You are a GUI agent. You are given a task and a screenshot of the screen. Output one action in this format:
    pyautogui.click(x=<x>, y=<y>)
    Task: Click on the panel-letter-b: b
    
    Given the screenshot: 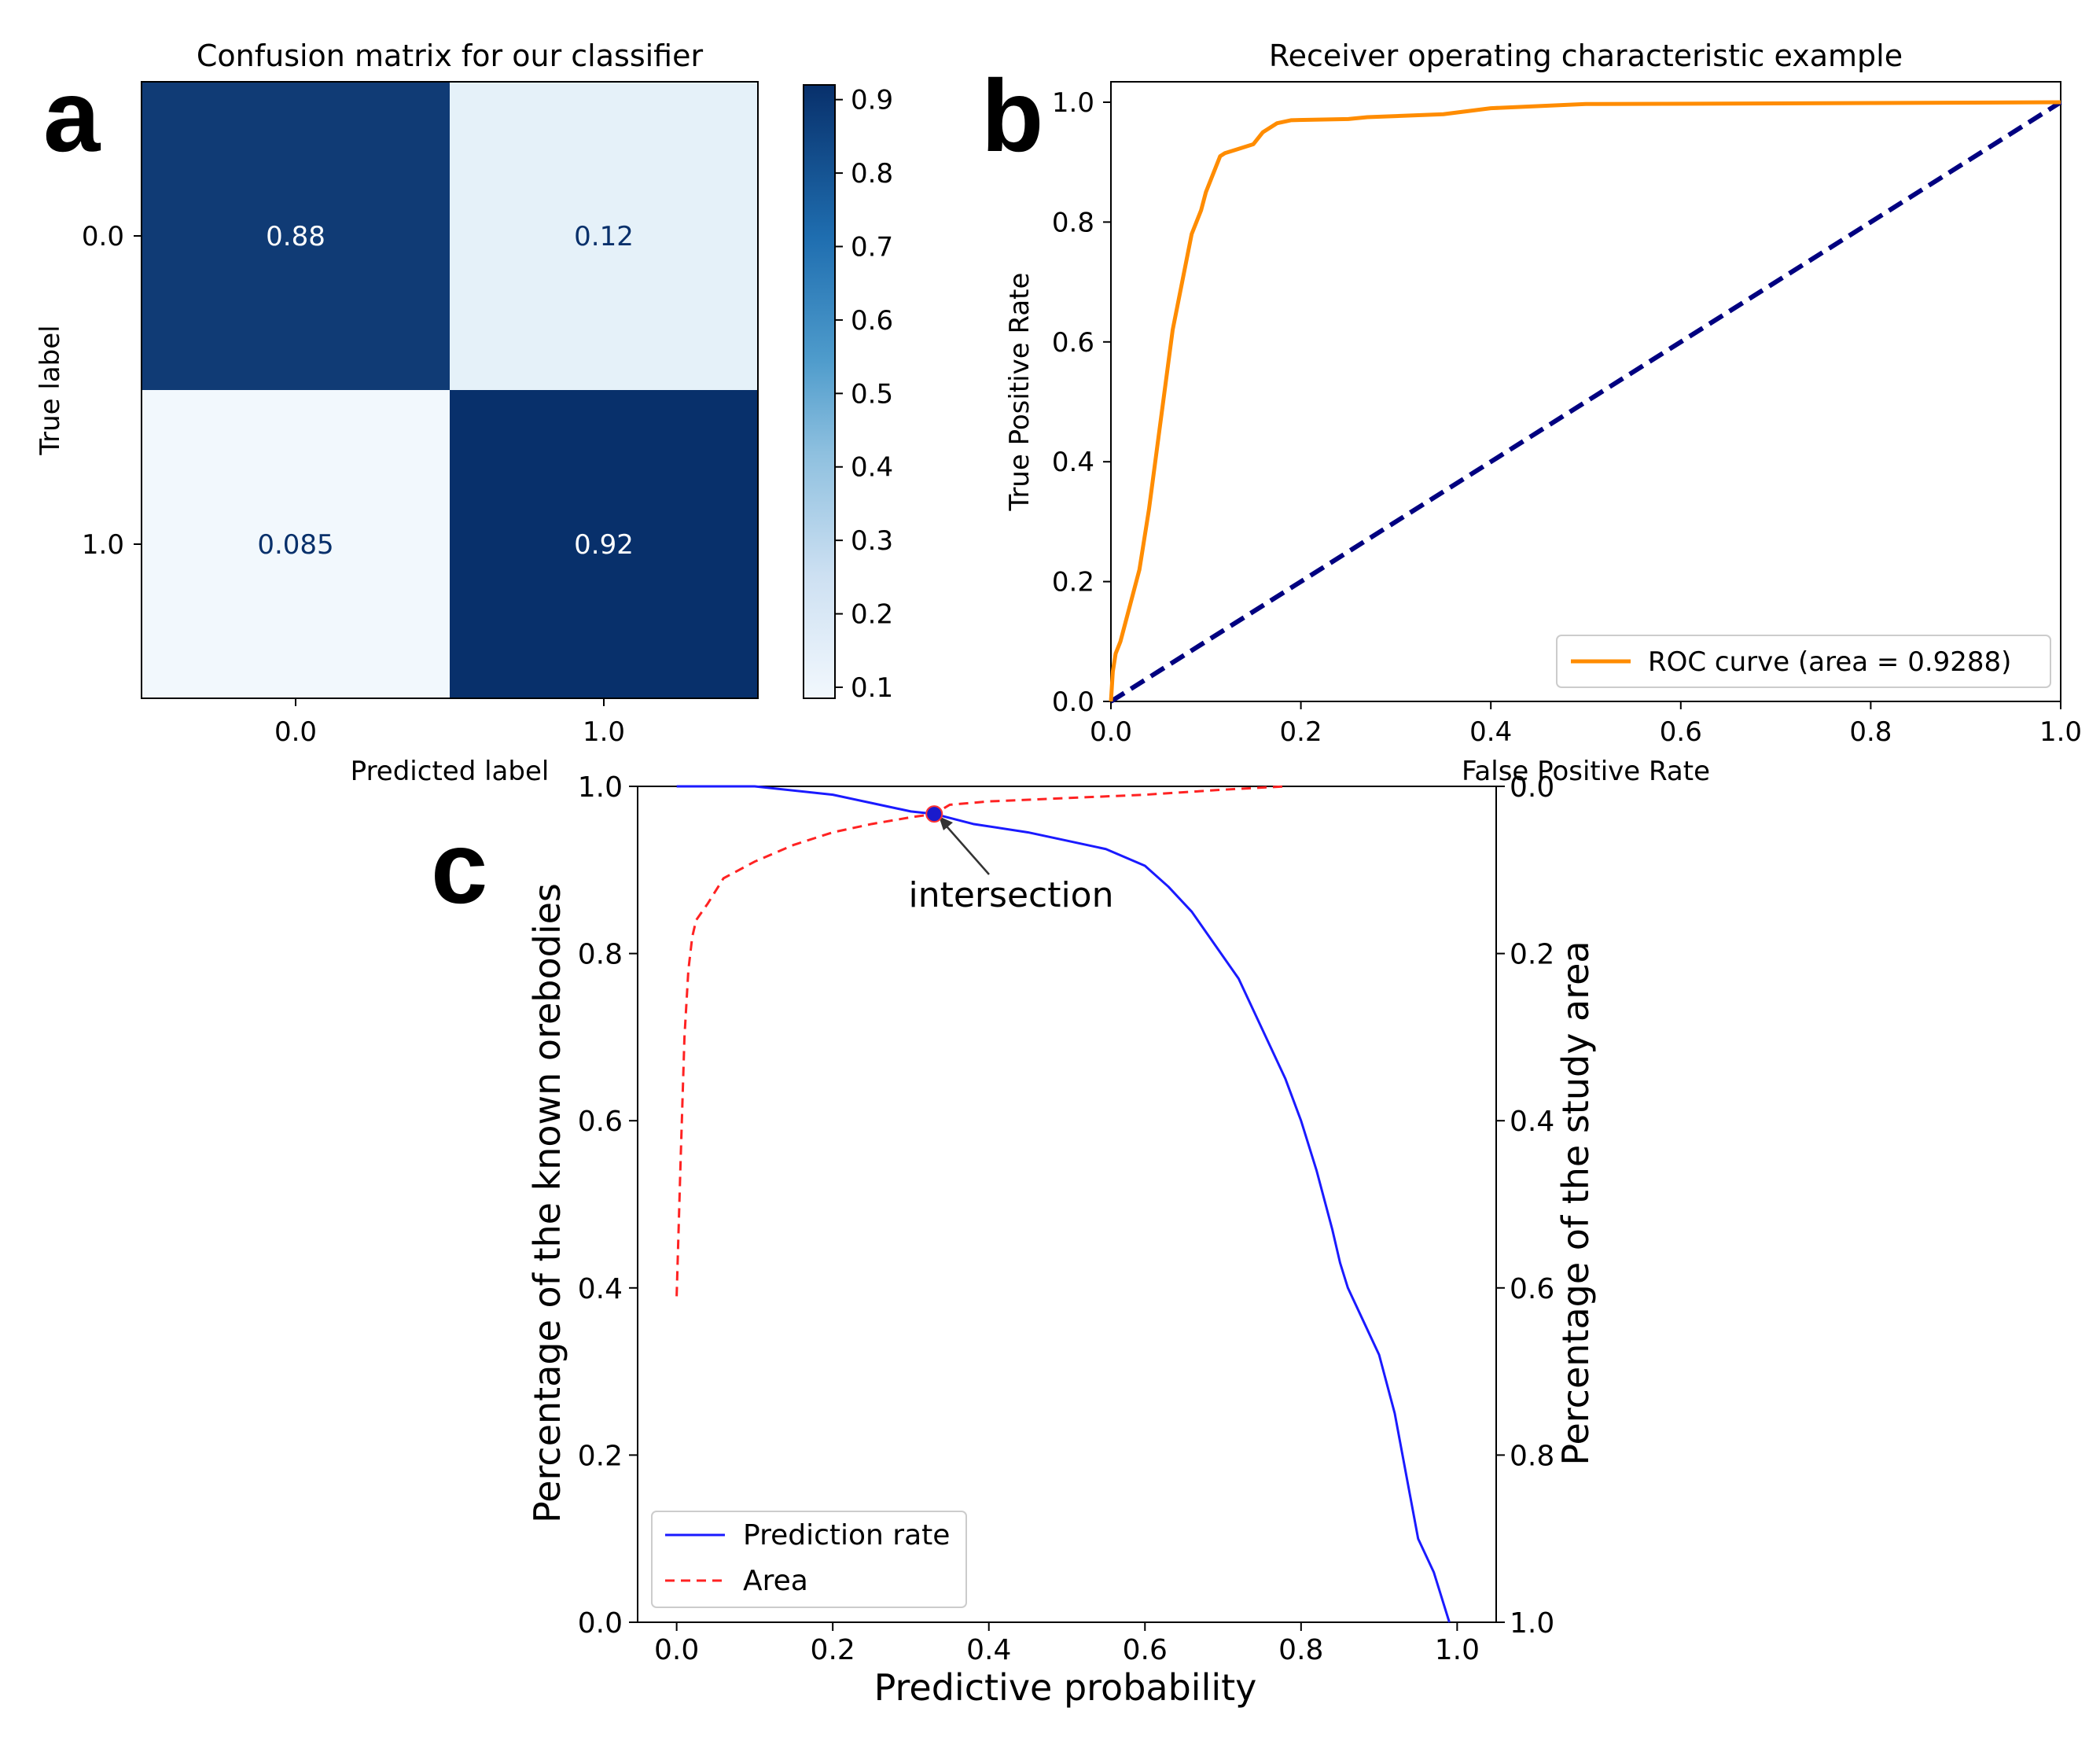 What is the action you would take?
    pyautogui.click(x=1012, y=115)
    